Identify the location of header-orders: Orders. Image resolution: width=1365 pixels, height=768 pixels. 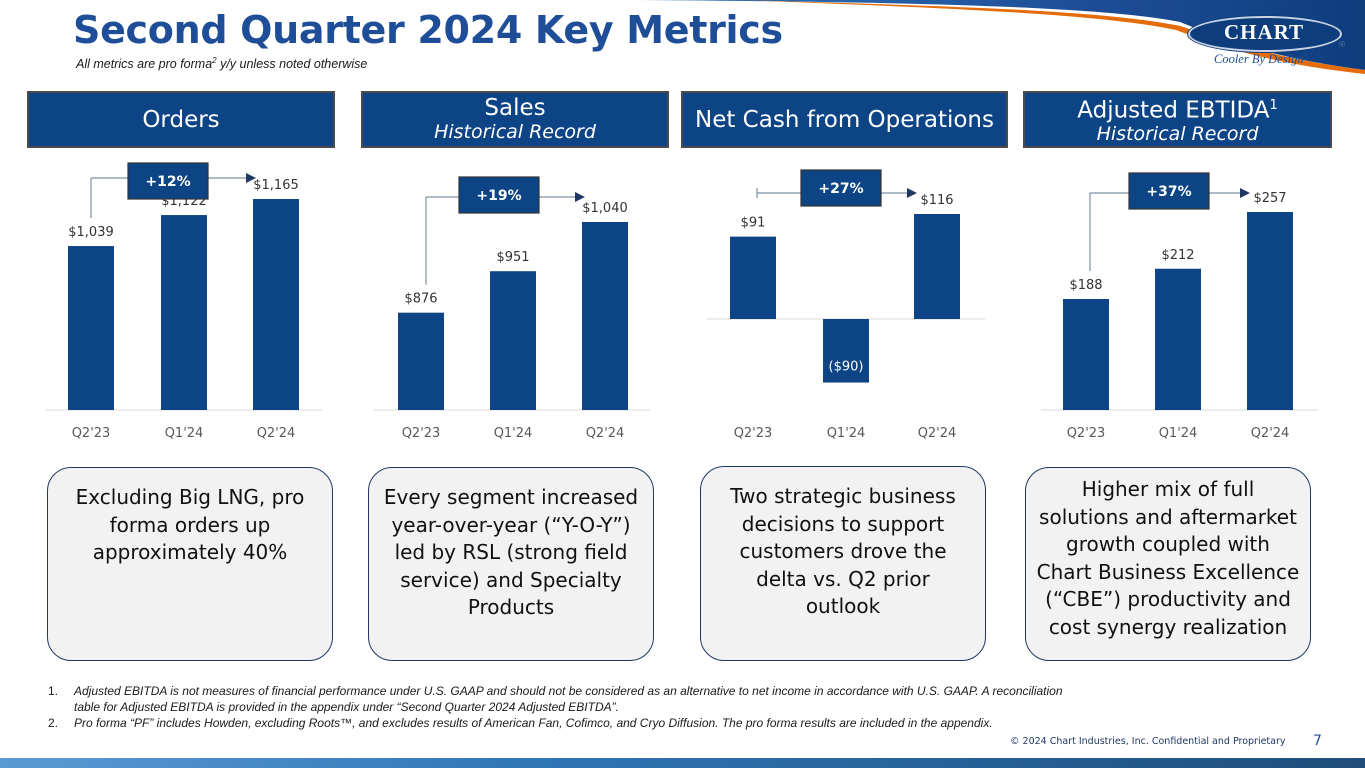
(181, 119).